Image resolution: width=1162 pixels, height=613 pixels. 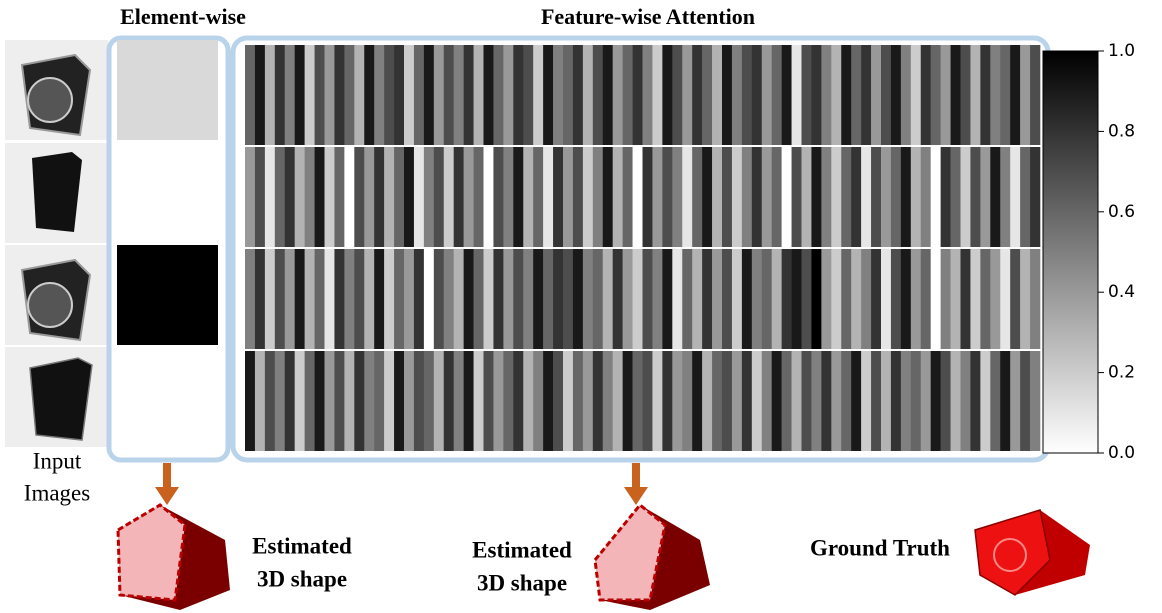 What do you see at coordinates (57, 492) in the screenshot?
I see `input-label: Images` at bounding box center [57, 492].